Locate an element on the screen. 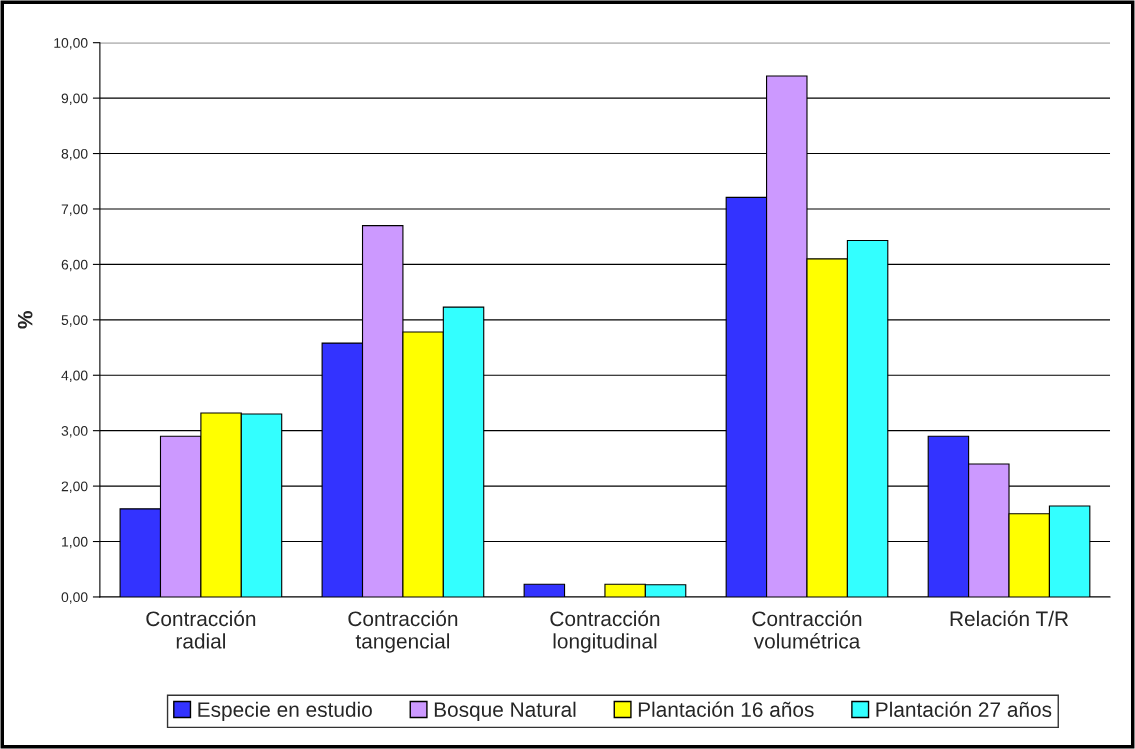 Image resolution: width=1135 pixels, height=749 pixels. legend-label: Plantación 16 años is located at coordinates (726, 709).